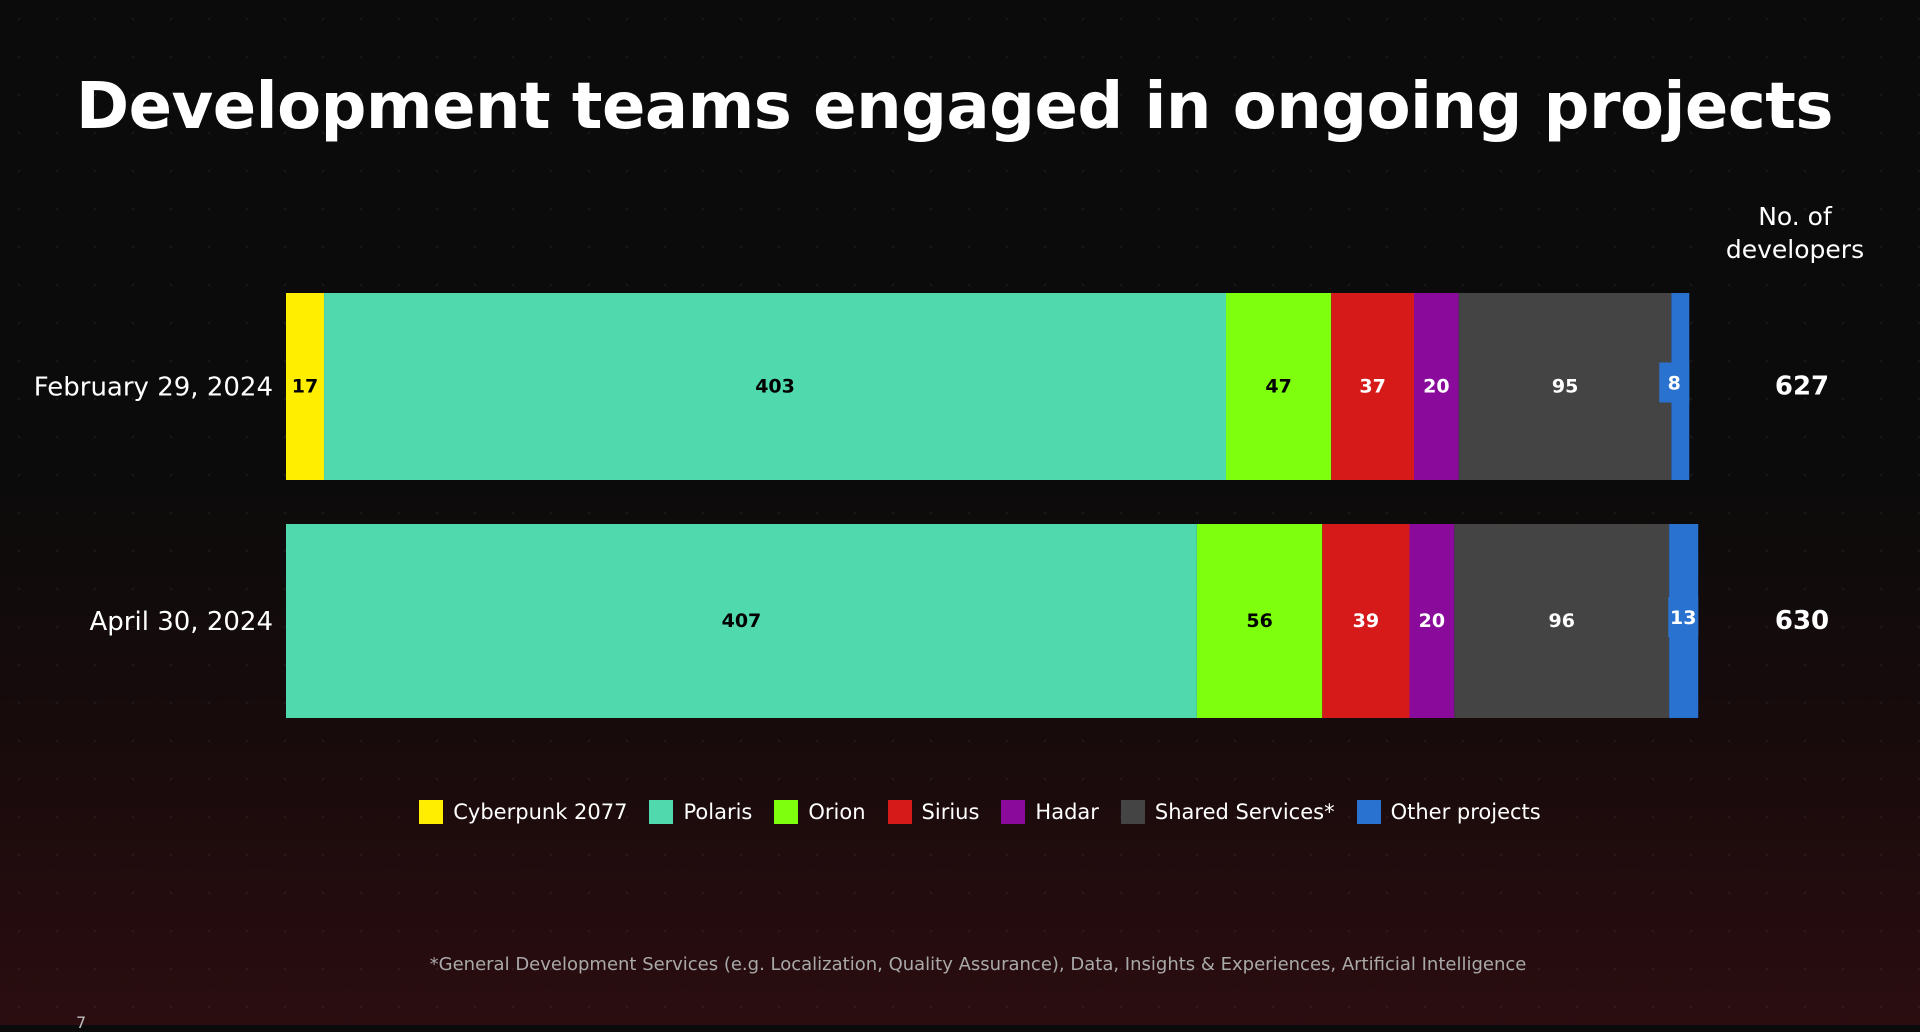 The height and width of the screenshot is (1032, 1920). I want to click on legend-item: Cyberpunk 2077, so click(523, 812).